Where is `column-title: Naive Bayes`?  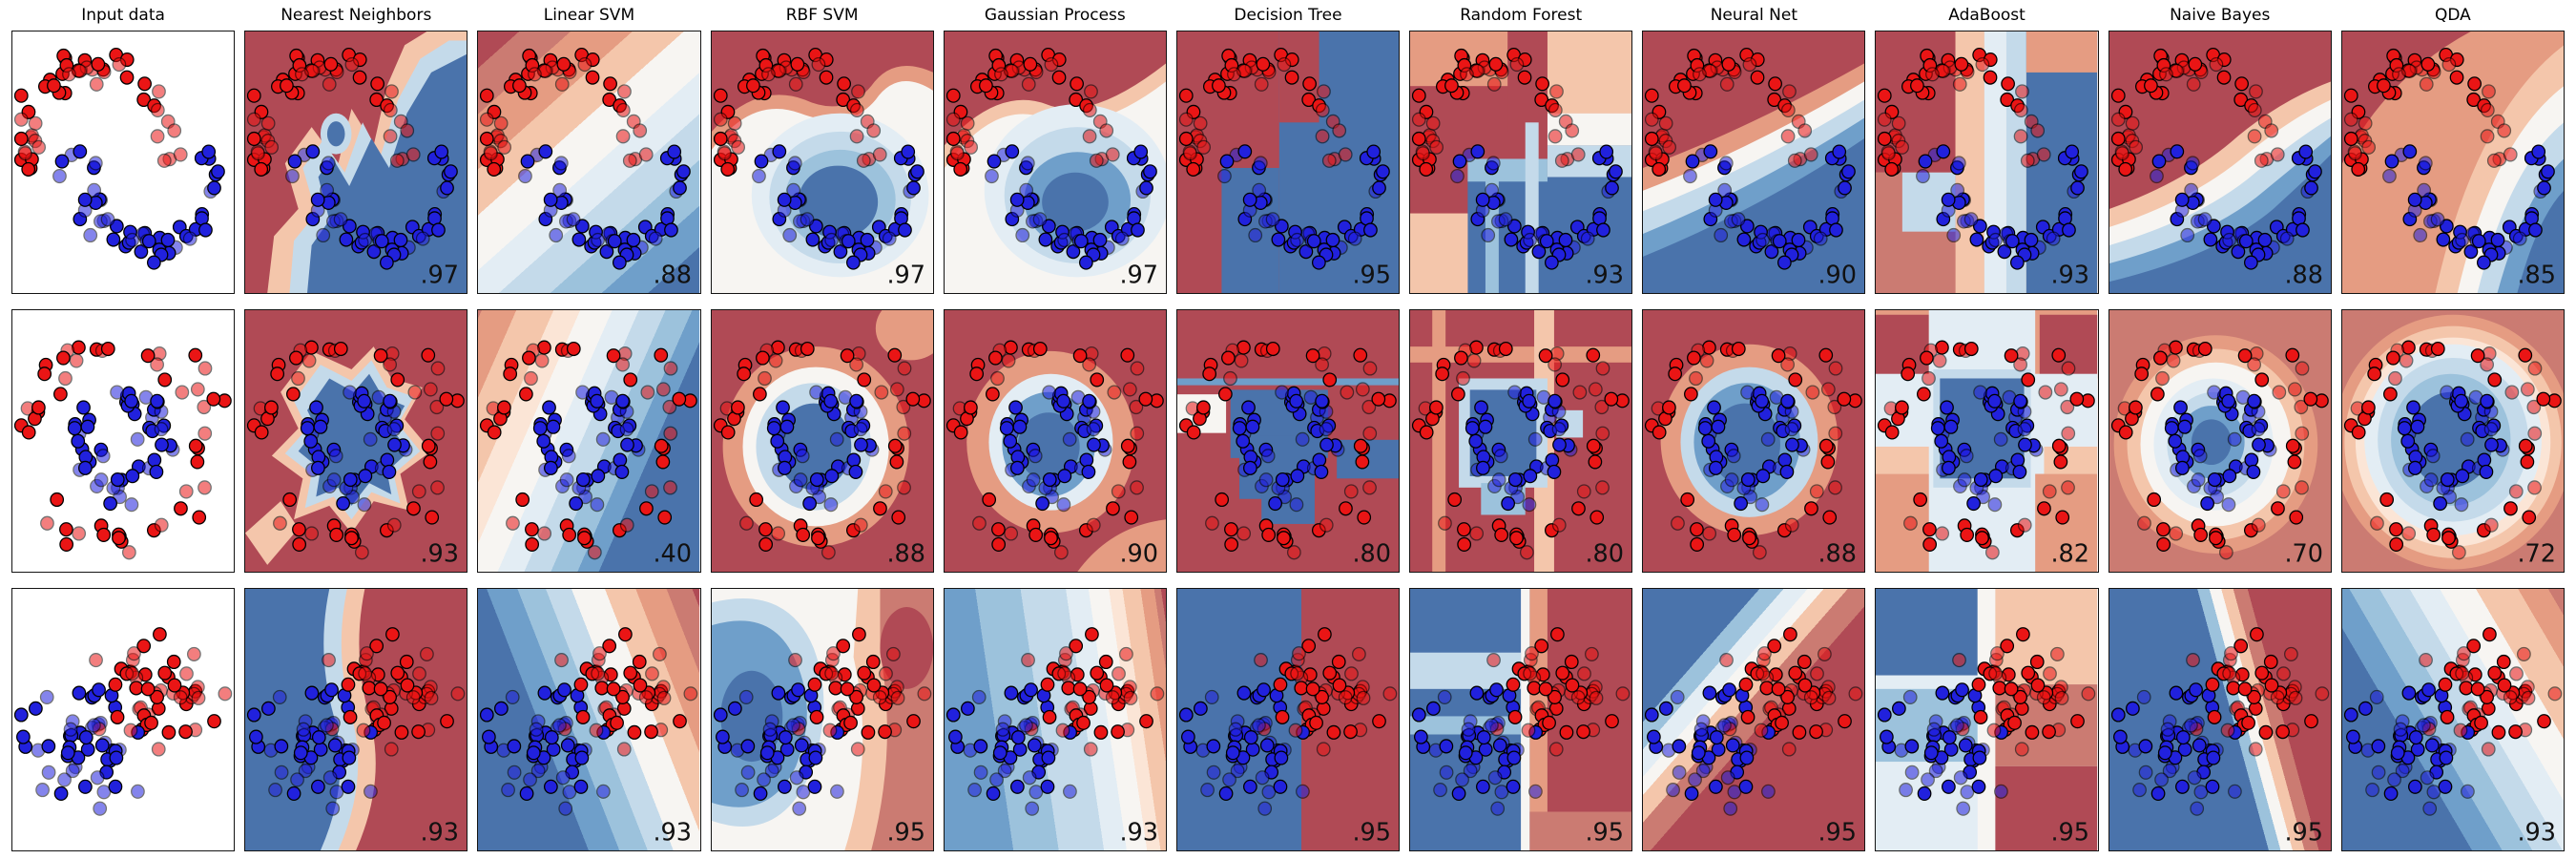
column-title: Naive Bayes is located at coordinates (2220, 15).